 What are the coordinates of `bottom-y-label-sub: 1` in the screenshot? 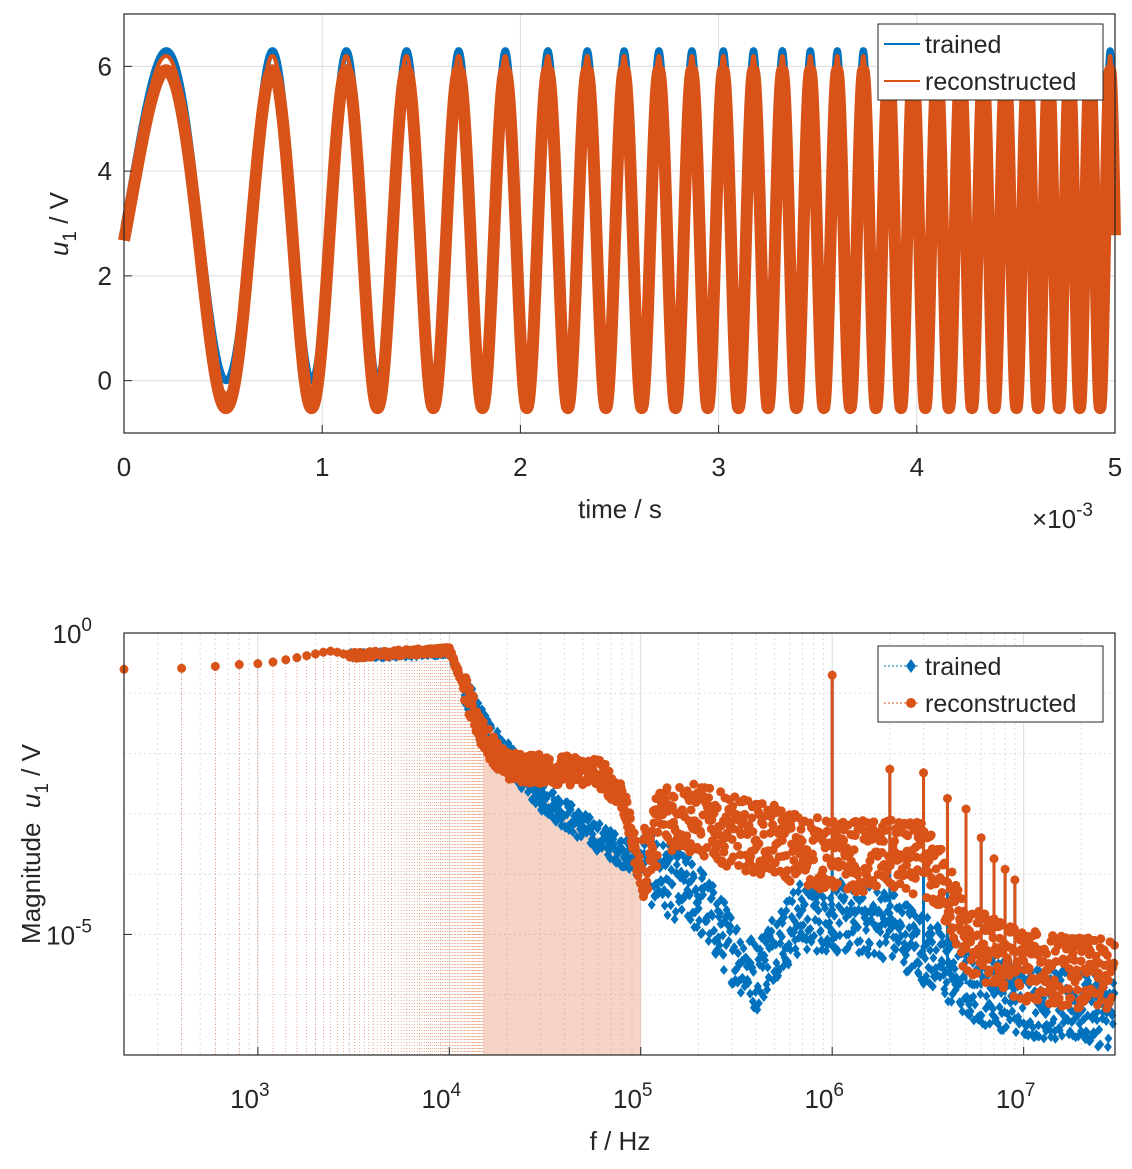 It's located at (42, 788).